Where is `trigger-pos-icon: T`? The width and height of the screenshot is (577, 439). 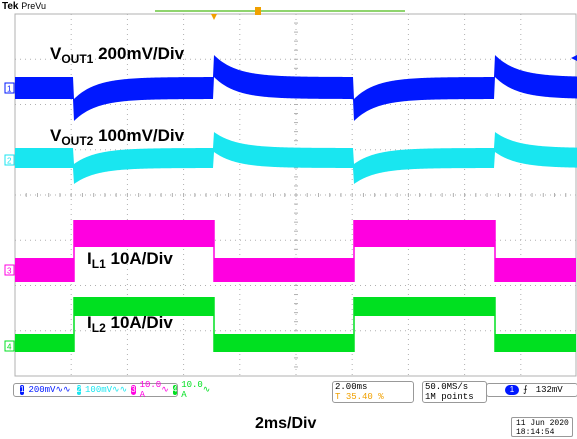
trigger-pos-icon: T is located at coordinates (340, 397).